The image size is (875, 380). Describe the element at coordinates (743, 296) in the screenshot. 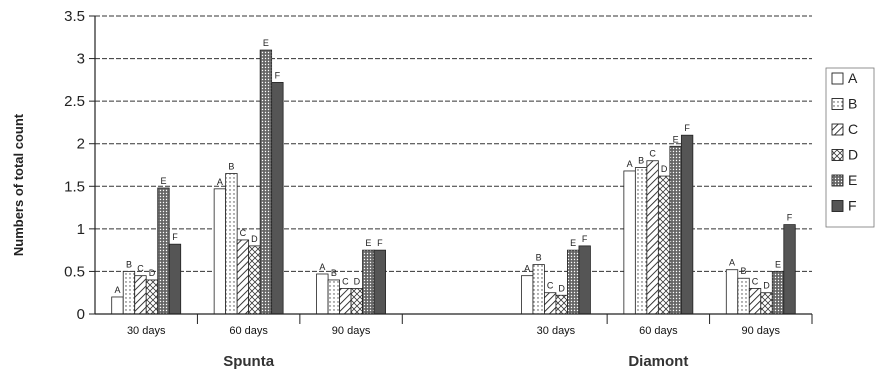

I see `bar-diamont-90-days-B` at that location.